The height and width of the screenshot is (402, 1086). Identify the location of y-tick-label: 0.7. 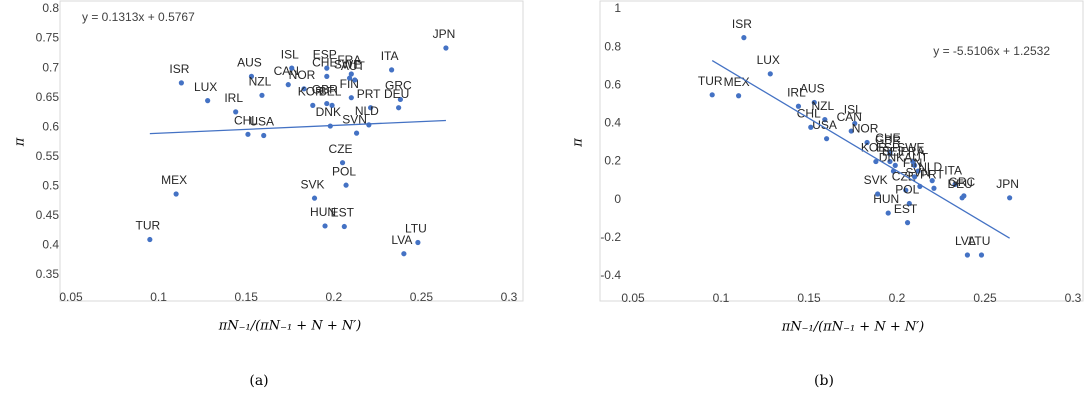
(50, 67).